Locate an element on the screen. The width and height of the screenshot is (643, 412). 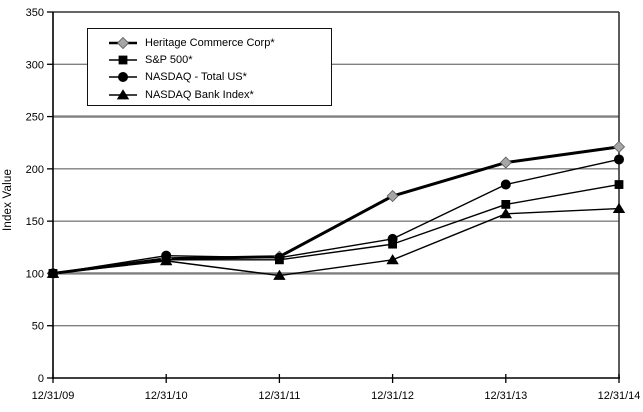
legend-label: S&P 500* is located at coordinates (169, 60).